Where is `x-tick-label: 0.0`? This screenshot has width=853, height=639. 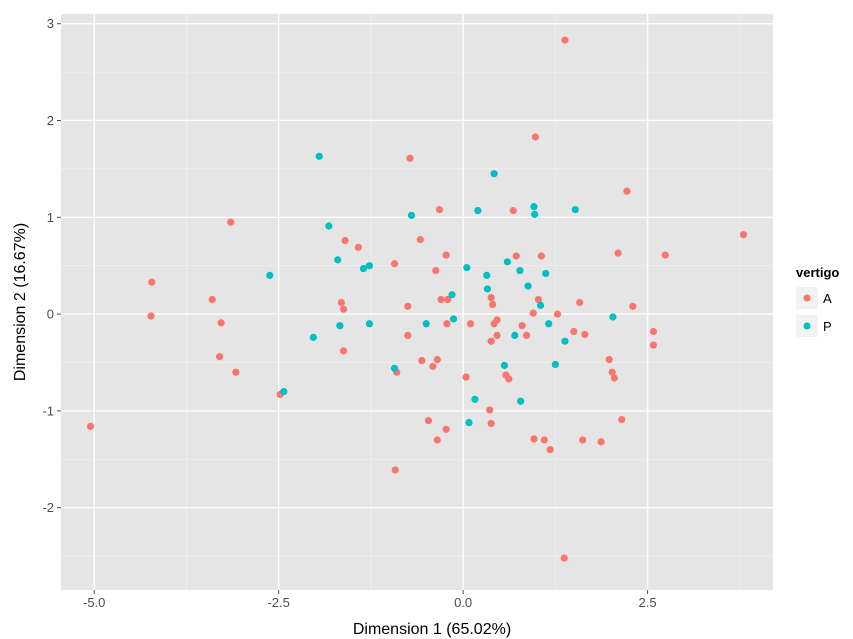 x-tick-label: 0.0 is located at coordinates (463, 602).